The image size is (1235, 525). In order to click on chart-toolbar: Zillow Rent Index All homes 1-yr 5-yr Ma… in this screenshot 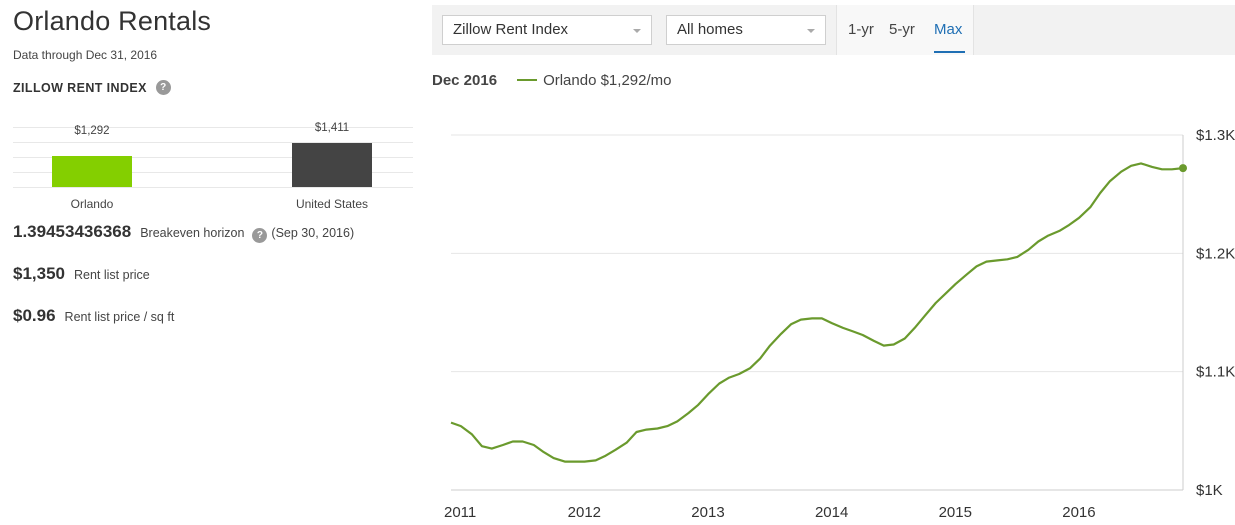, I will do `click(833, 30)`.